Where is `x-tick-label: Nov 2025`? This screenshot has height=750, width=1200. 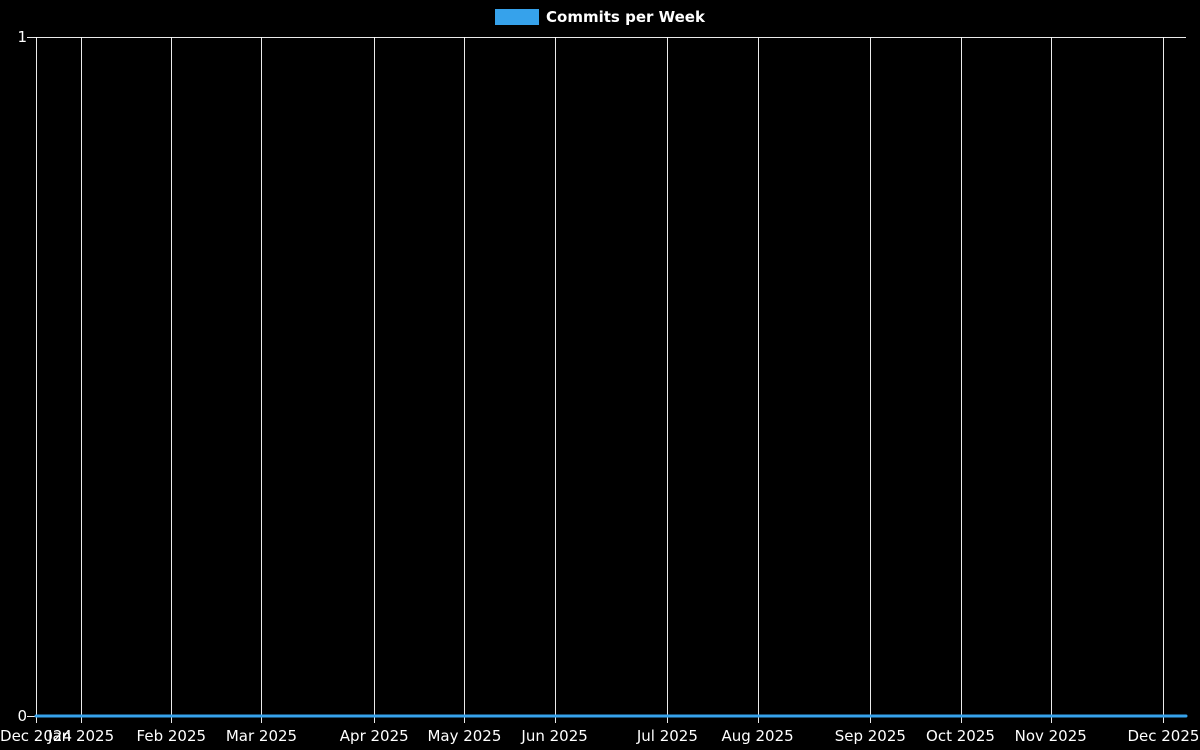 x-tick-label: Nov 2025 is located at coordinates (1050, 736).